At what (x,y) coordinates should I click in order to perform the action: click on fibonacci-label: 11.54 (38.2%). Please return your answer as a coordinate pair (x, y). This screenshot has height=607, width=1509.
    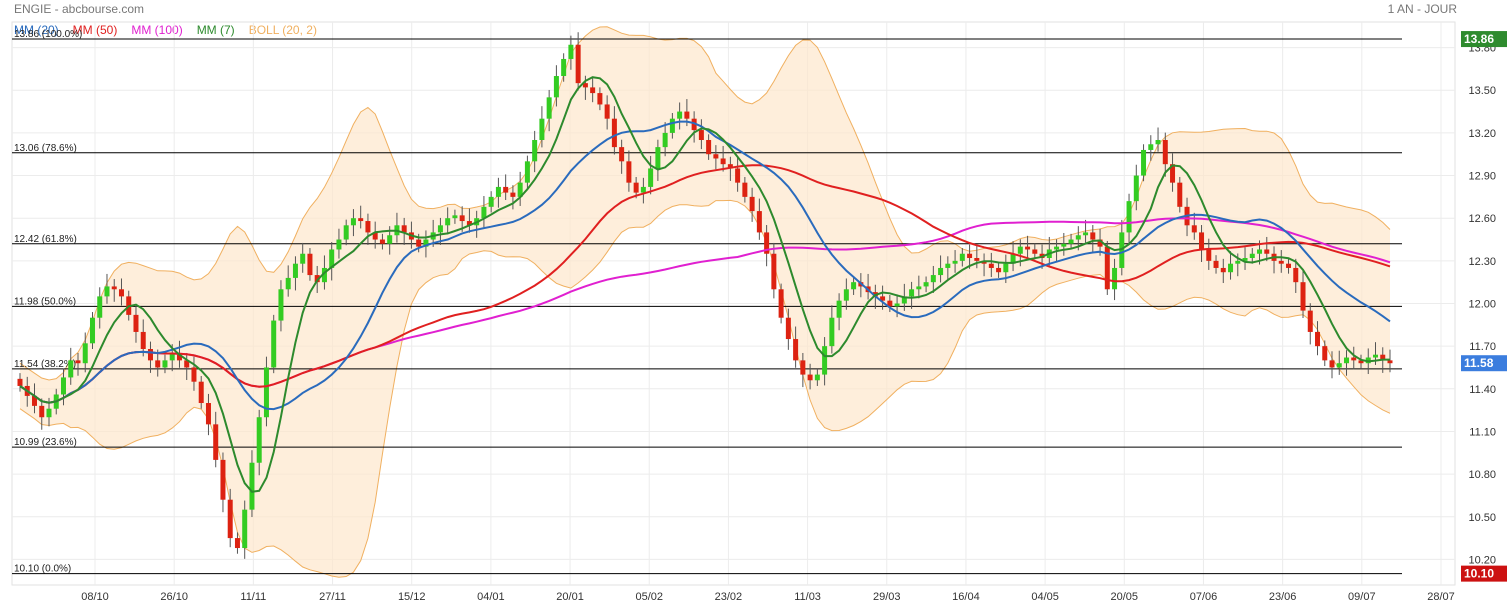
    Looking at the image, I should click on (45, 364).